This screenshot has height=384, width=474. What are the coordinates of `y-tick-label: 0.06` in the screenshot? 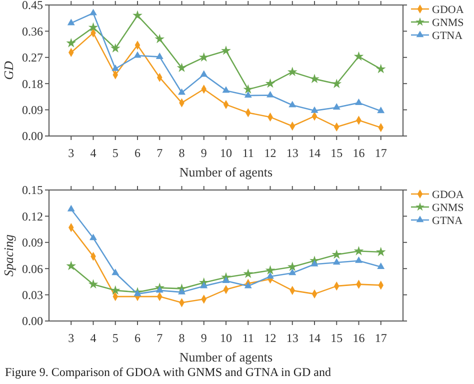 It's located at (32, 269).